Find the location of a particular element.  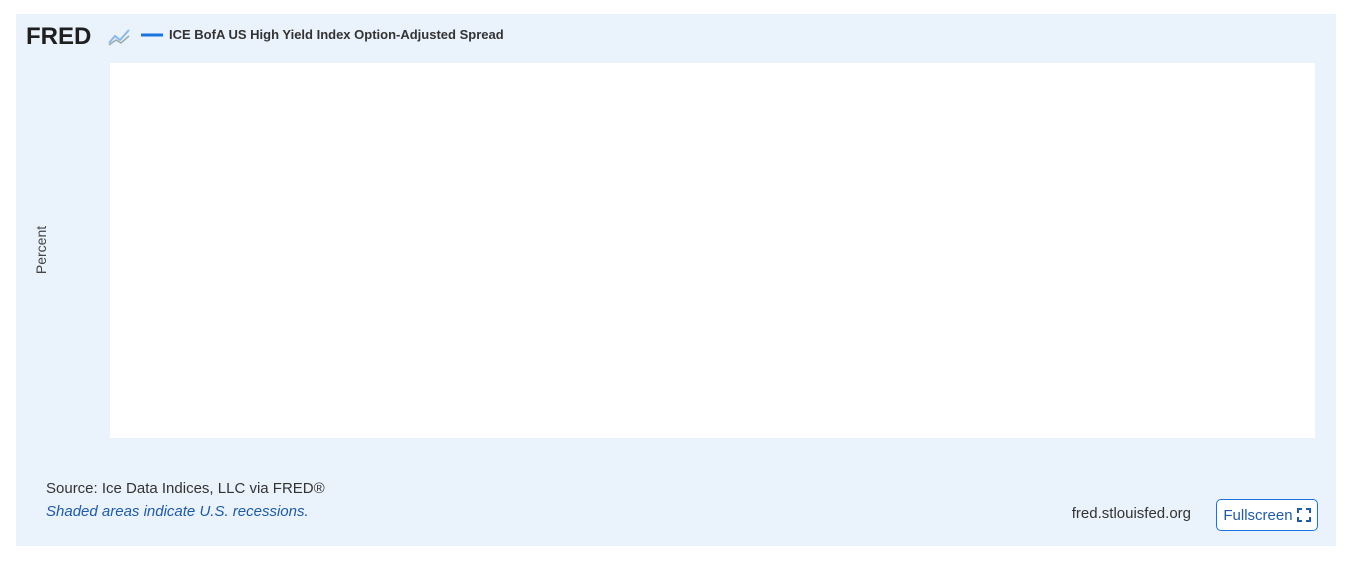

brand-logo: FRED is located at coordinates (58, 36).